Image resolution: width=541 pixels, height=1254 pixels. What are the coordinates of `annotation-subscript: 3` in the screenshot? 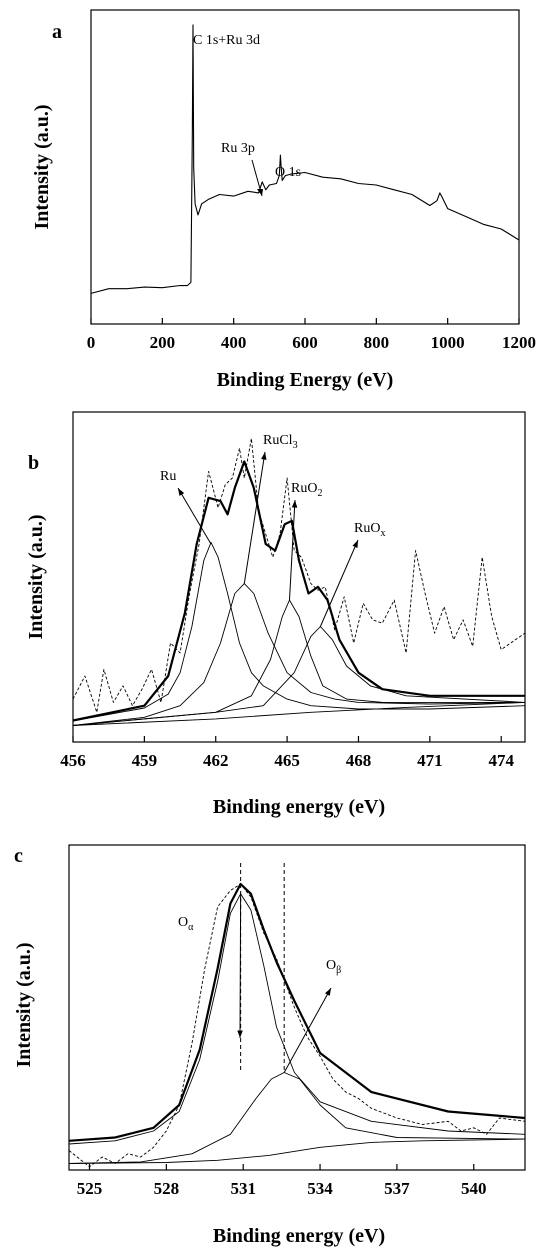 It's located at (295, 445).